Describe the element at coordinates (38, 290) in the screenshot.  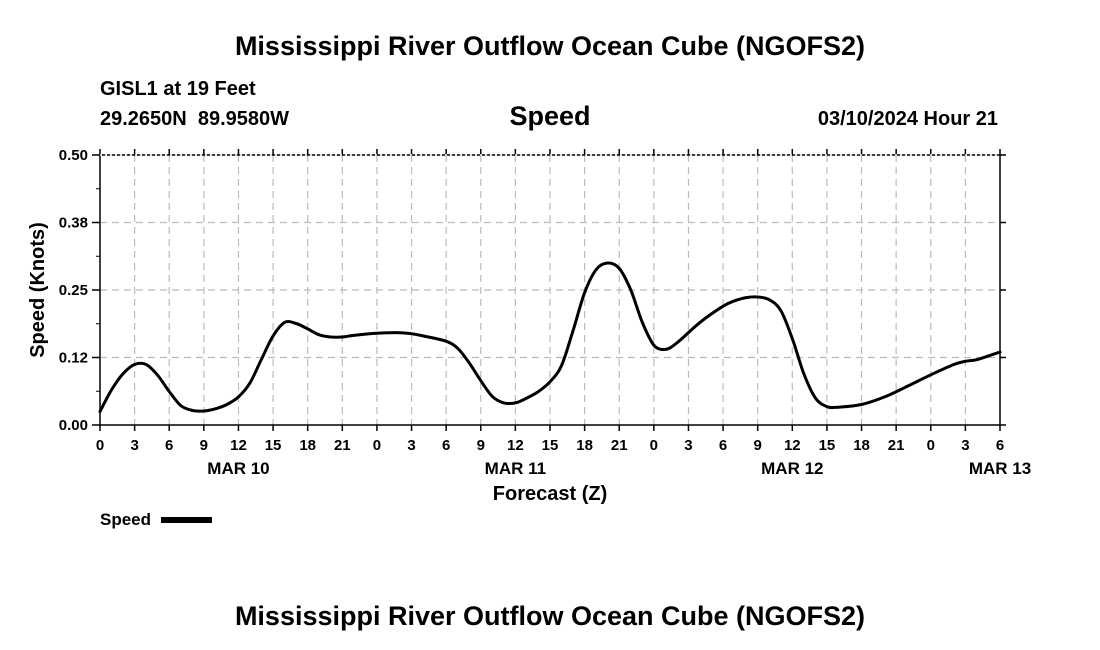
I see `y-axis-label: Speed (Knots)` at that location.